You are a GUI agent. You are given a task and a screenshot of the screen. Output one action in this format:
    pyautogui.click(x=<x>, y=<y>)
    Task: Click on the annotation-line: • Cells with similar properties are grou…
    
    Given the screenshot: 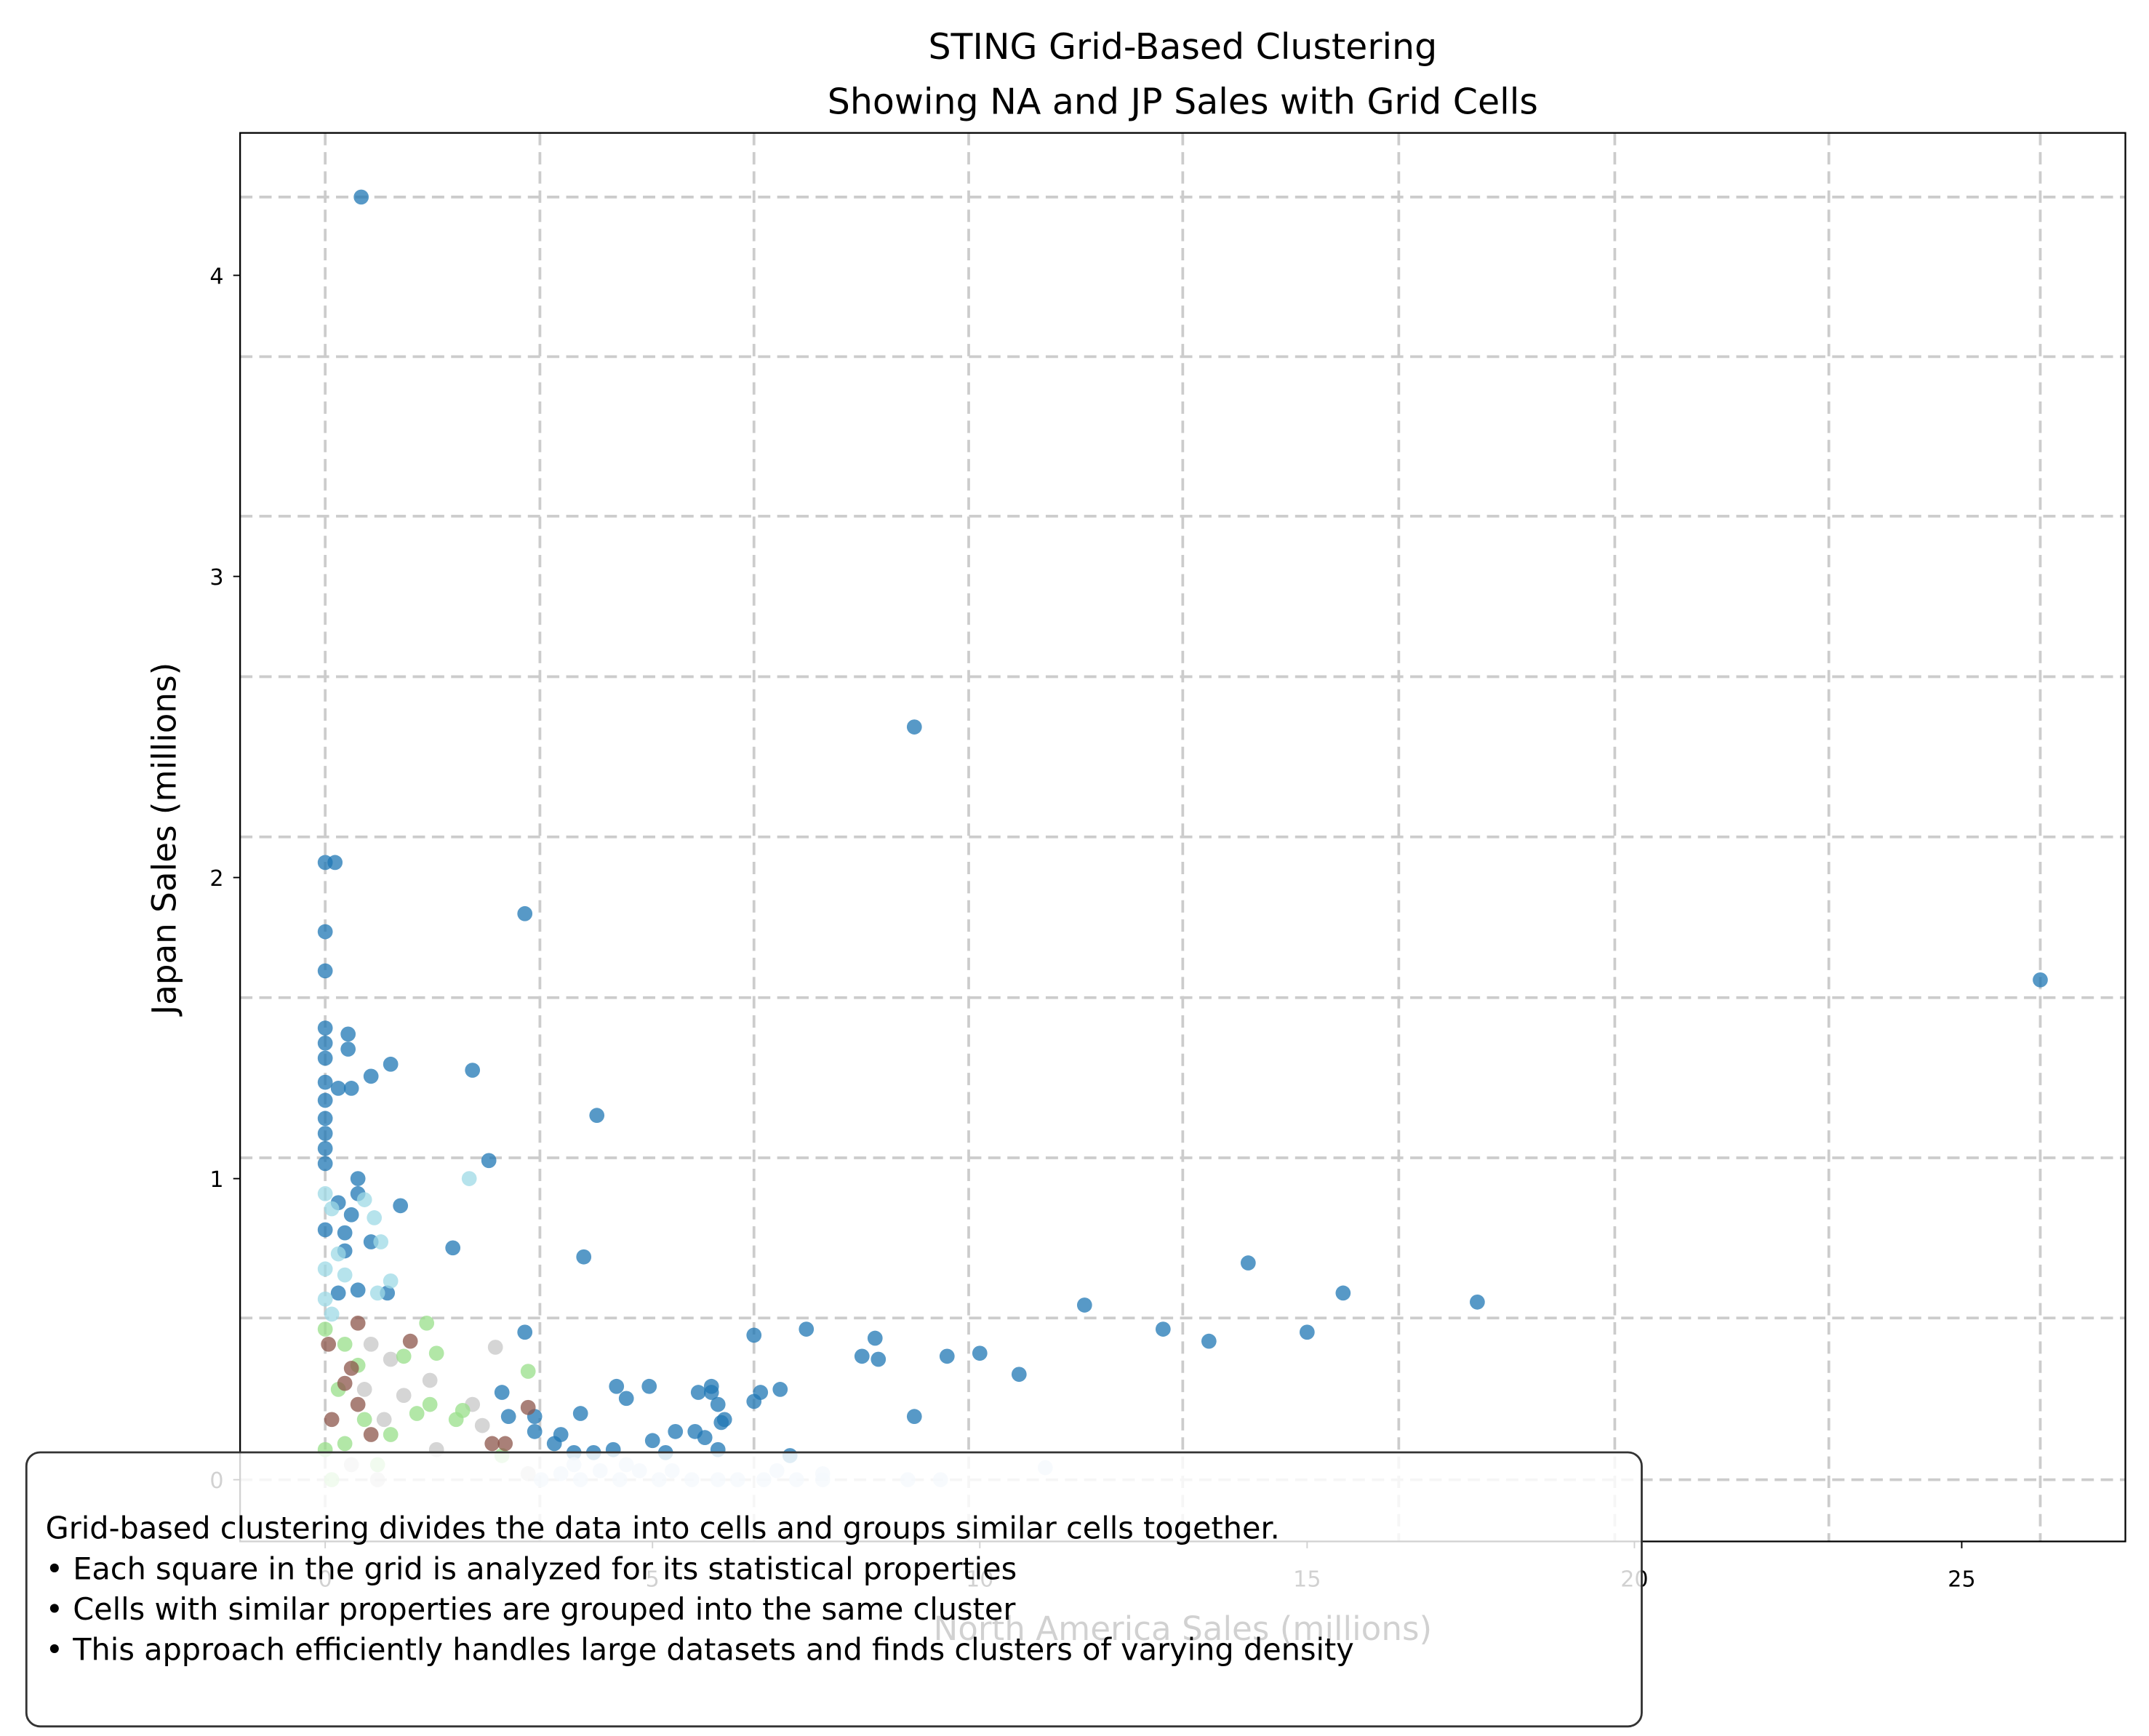 What is the action you would take?
    pyautogui.click(x=531, y=1609)
    